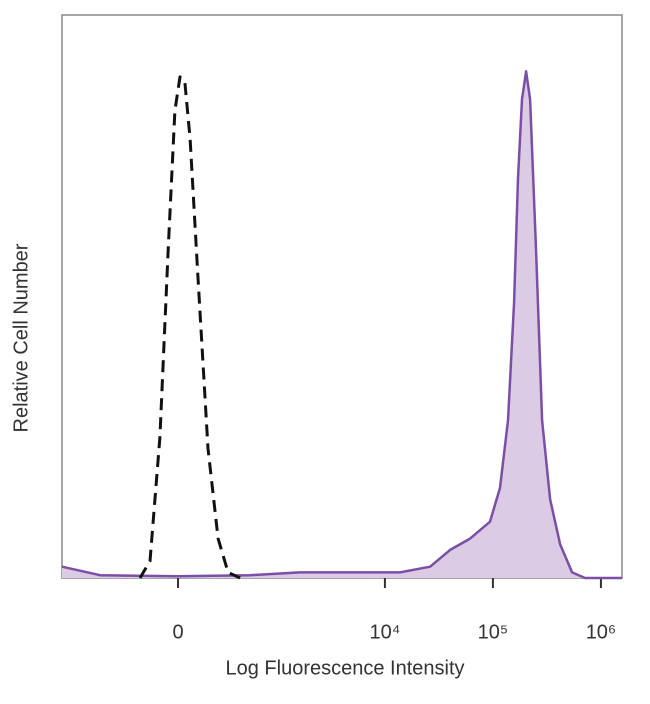  What do you see at coordinates (384, 632) in the screenshot?
I see `x-tick-label: 10⁴` at bounding box center [384, 632].